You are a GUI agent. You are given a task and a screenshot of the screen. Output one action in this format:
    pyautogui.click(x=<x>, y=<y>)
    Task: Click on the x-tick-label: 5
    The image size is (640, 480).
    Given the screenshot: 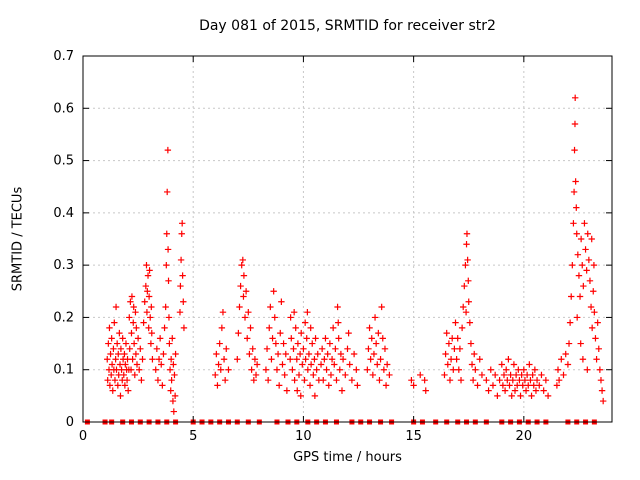 What is the action you would take?
    pyautogui.click(x=193, y=436)
    